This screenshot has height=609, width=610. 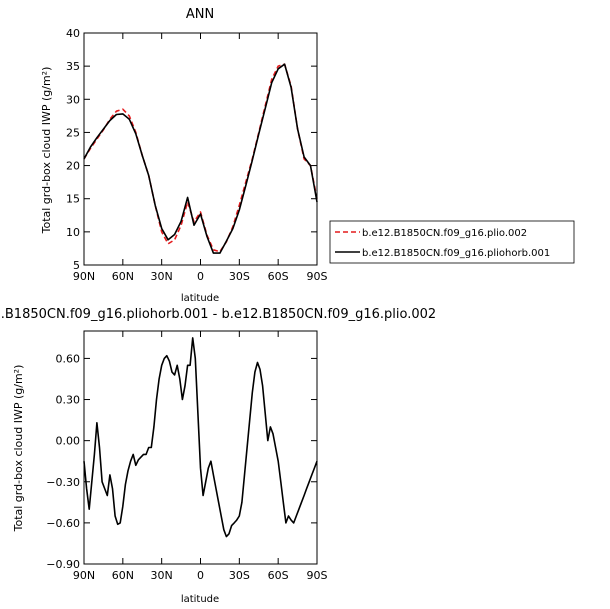 What do you see at coordinates (317, 575) in the screenshot?
I see `bottom-x-tick-label: 90S` at bounding box center [317, 575].